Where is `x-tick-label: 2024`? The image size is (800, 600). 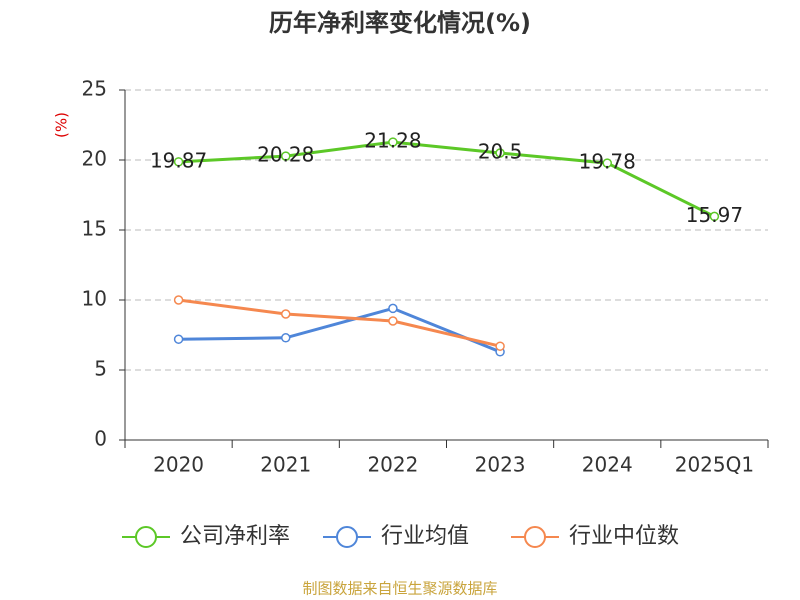
x-tick-label: 2024 is located at coordinates (607, 465).